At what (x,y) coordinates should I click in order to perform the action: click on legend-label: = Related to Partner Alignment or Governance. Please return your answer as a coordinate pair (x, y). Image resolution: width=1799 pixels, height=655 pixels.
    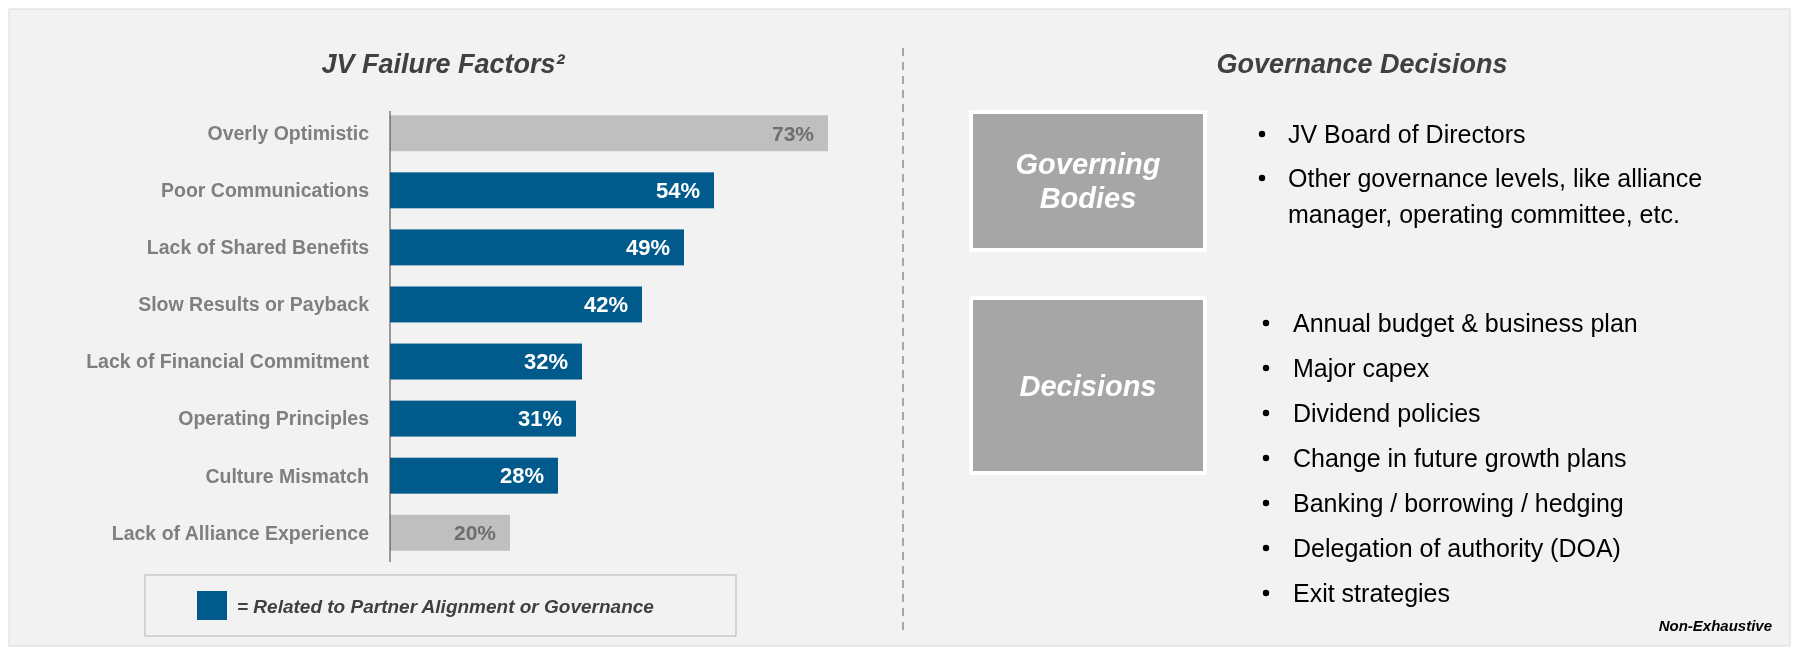
    Looking at the image, I should click on (446, 606).